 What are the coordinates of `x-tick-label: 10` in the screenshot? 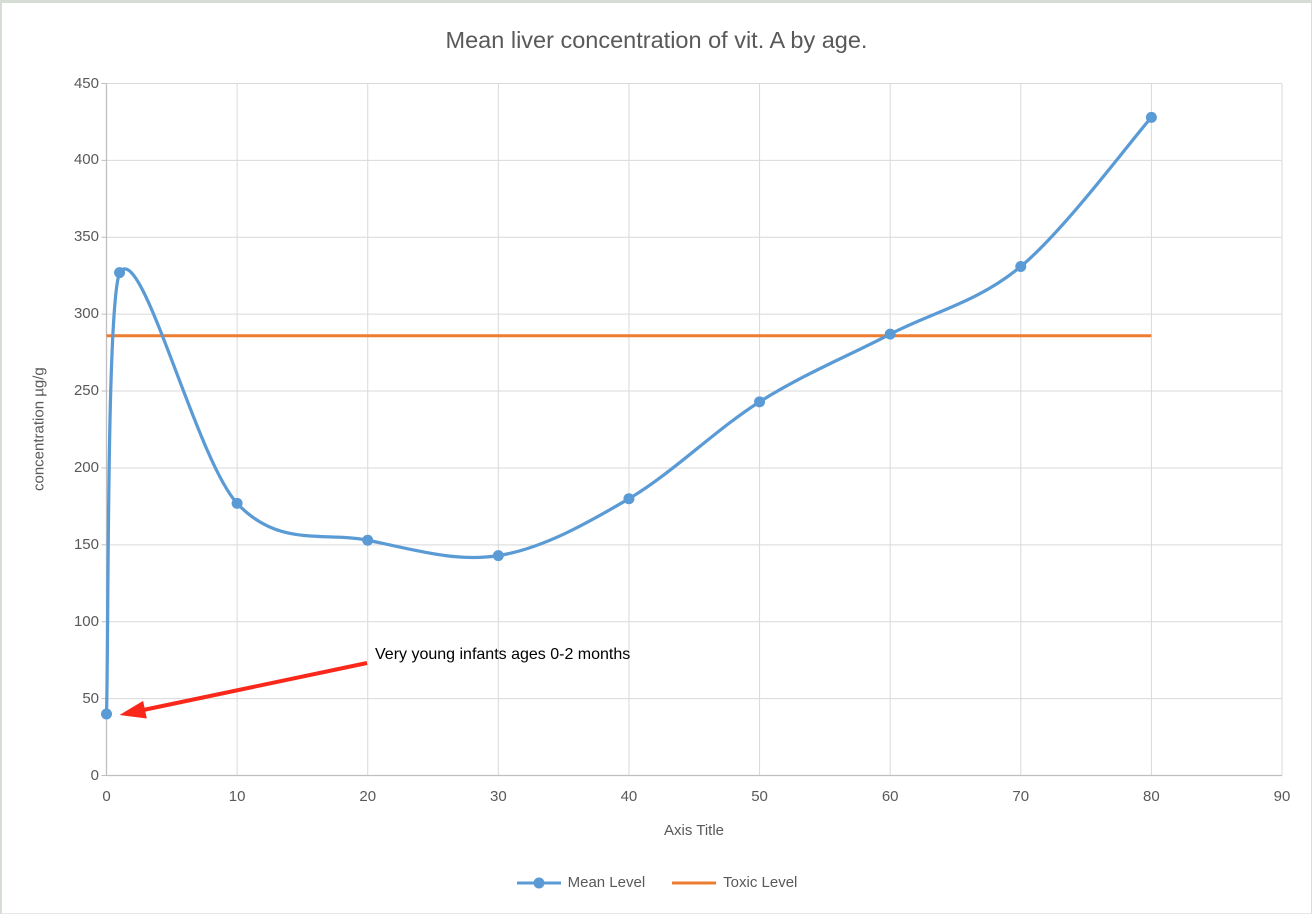 It's located at (237, 796).